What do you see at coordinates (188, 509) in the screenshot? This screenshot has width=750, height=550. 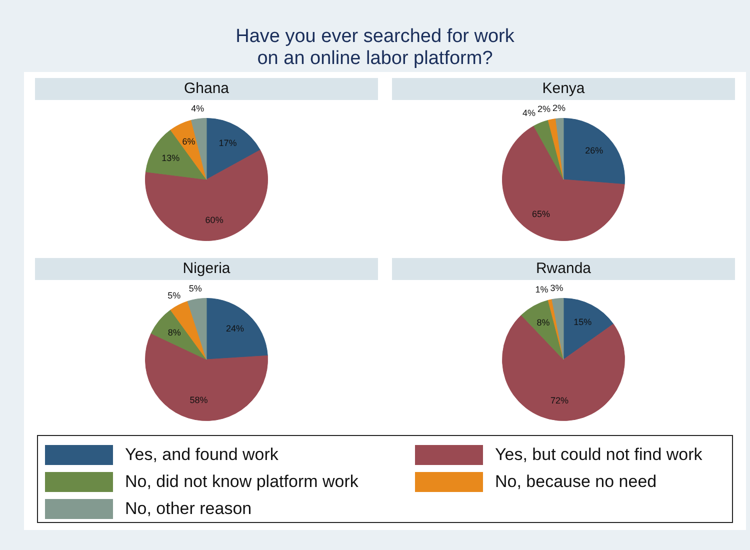 I see `legend-label: No, other reason` at bounding box center [188, 509].